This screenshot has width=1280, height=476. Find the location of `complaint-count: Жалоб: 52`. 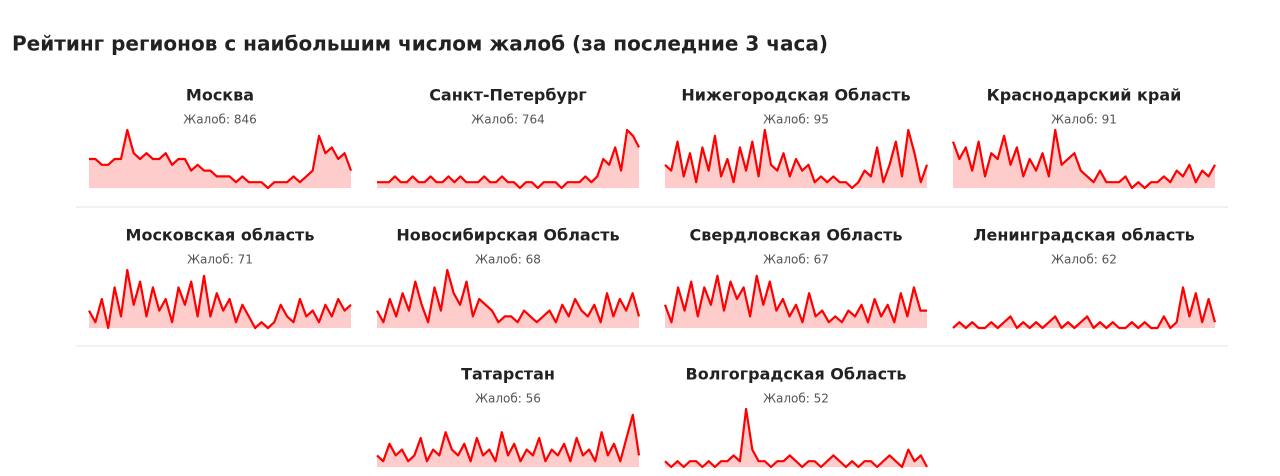

complaint-count: Жалоб: 52 is located at coordinates (796, 399).